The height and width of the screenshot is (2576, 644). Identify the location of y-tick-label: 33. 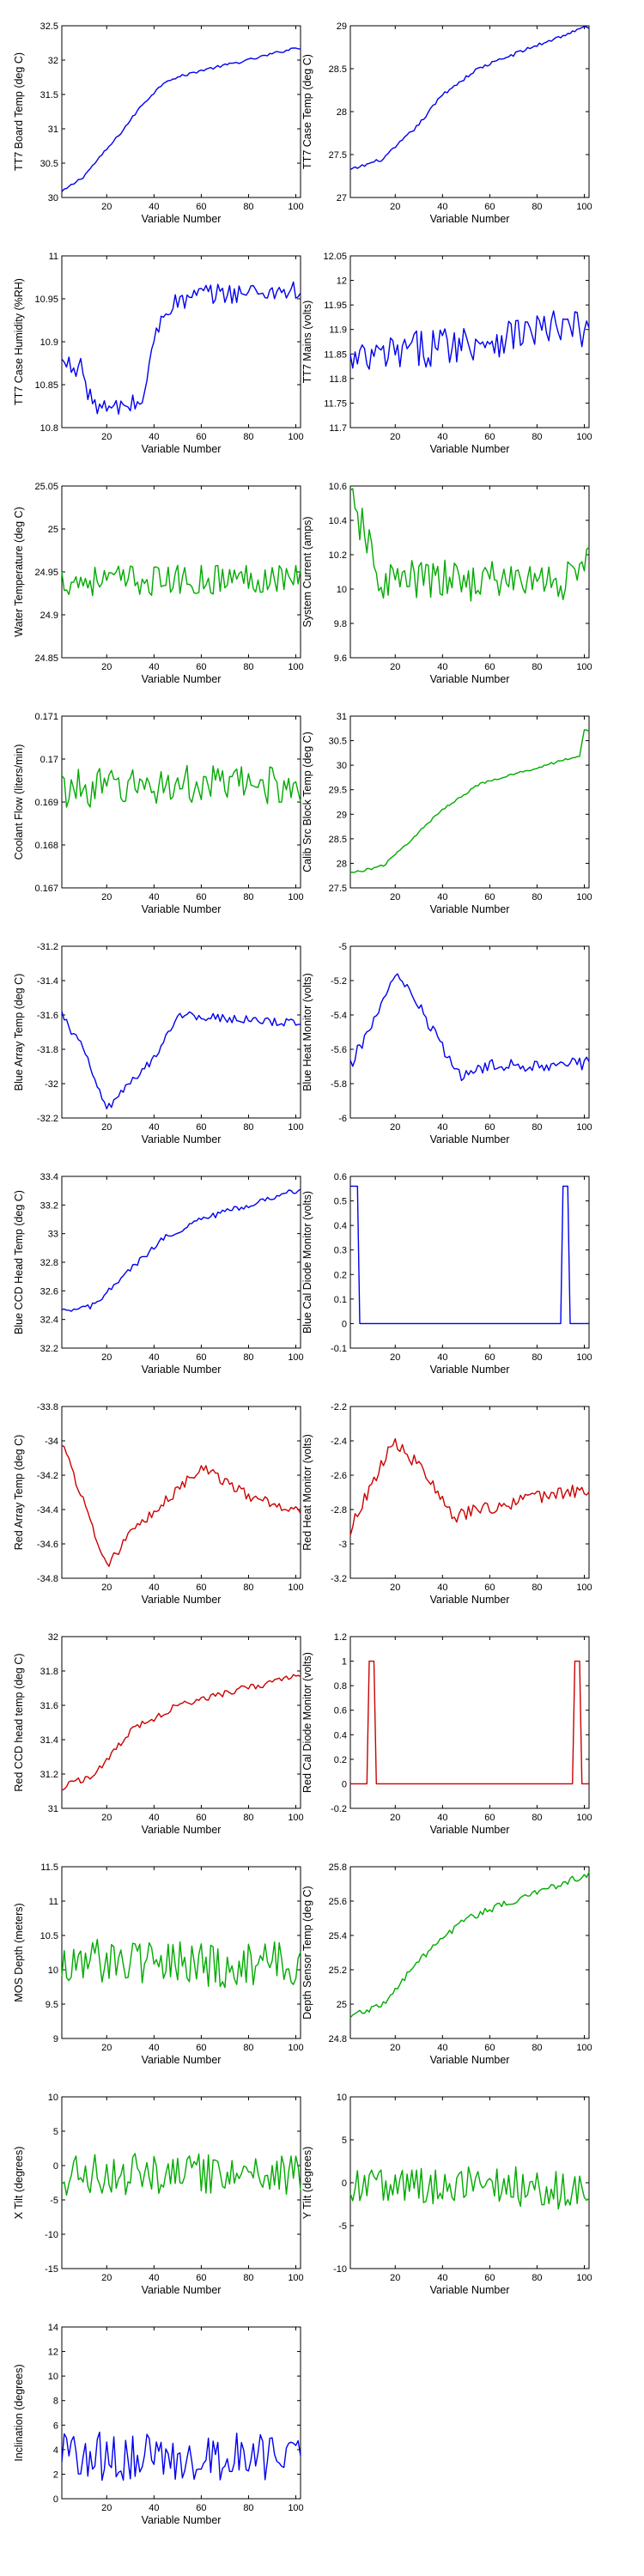
(53, 1235).